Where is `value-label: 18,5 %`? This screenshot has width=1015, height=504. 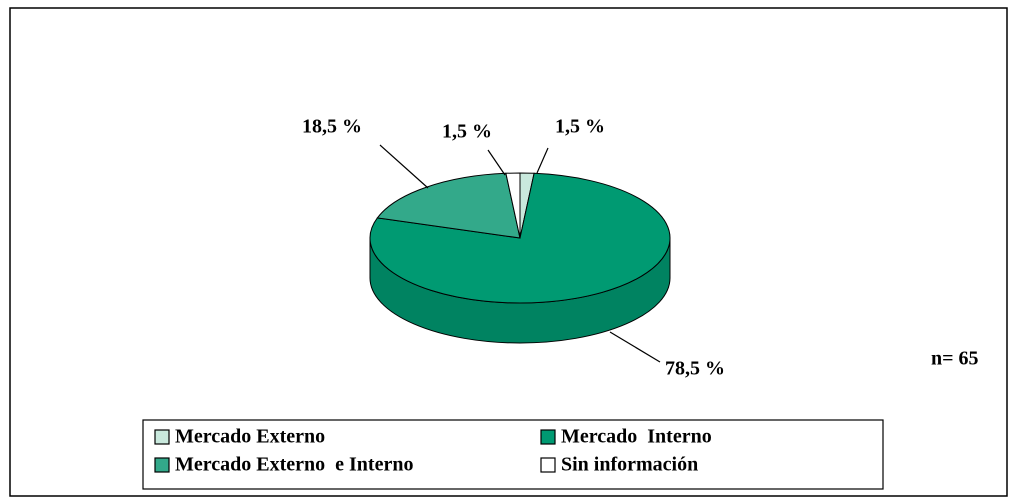
value-label: 18,5 % is located at coordinates (332, 127).